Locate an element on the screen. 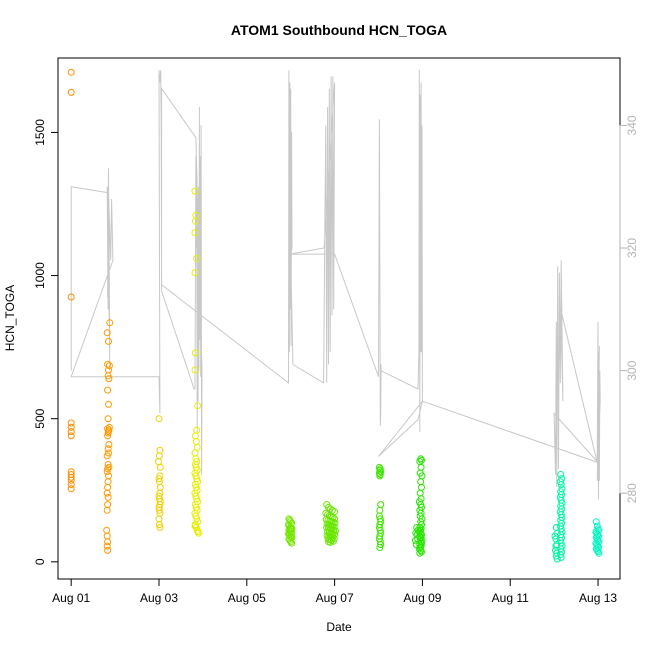 This screenshot has height=650, width=650. right-y-axis: 280 300 320 340 is located at coordinates (629, 309).